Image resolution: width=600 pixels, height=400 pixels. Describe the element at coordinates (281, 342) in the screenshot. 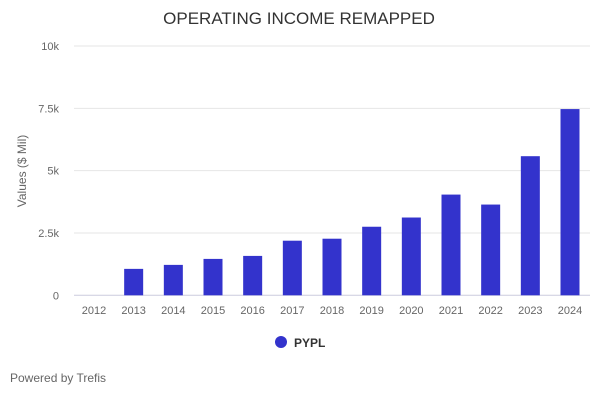

I see `legend-marker` at that location.